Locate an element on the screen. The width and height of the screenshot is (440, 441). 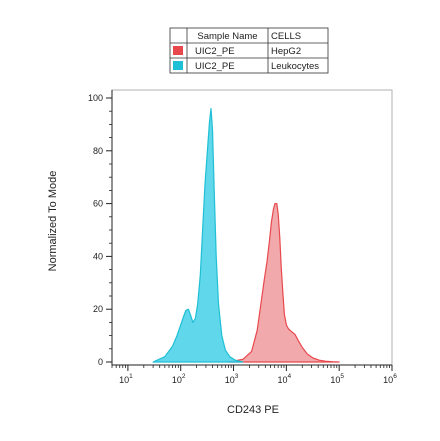
legend-header-sample: Sample Name is located at coordinates (227, 36).